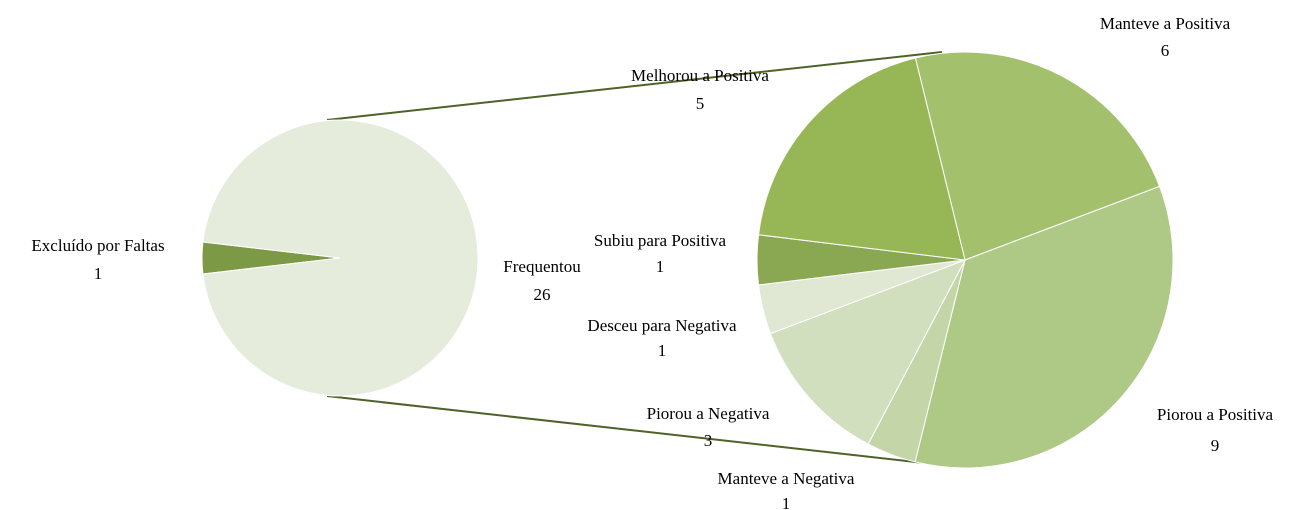 The height and width of the screenshot is (510, 1296). Describe the element at coordinates (97, 245) in the screenshot. I see `slice-label: Excluído por Faltas` at that location.